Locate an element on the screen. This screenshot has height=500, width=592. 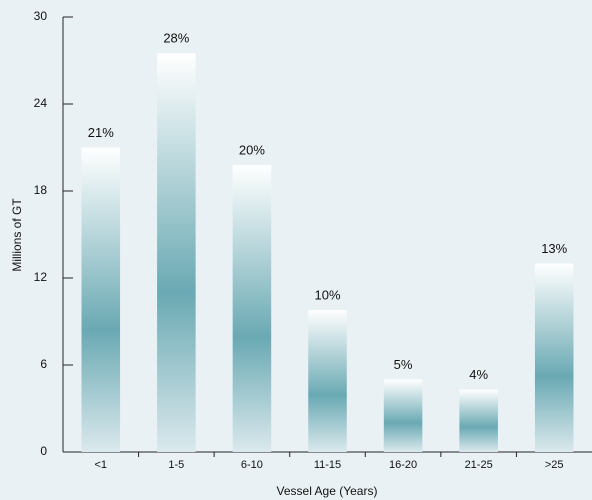
share-label: 20% is located at coordinates (252, 149).